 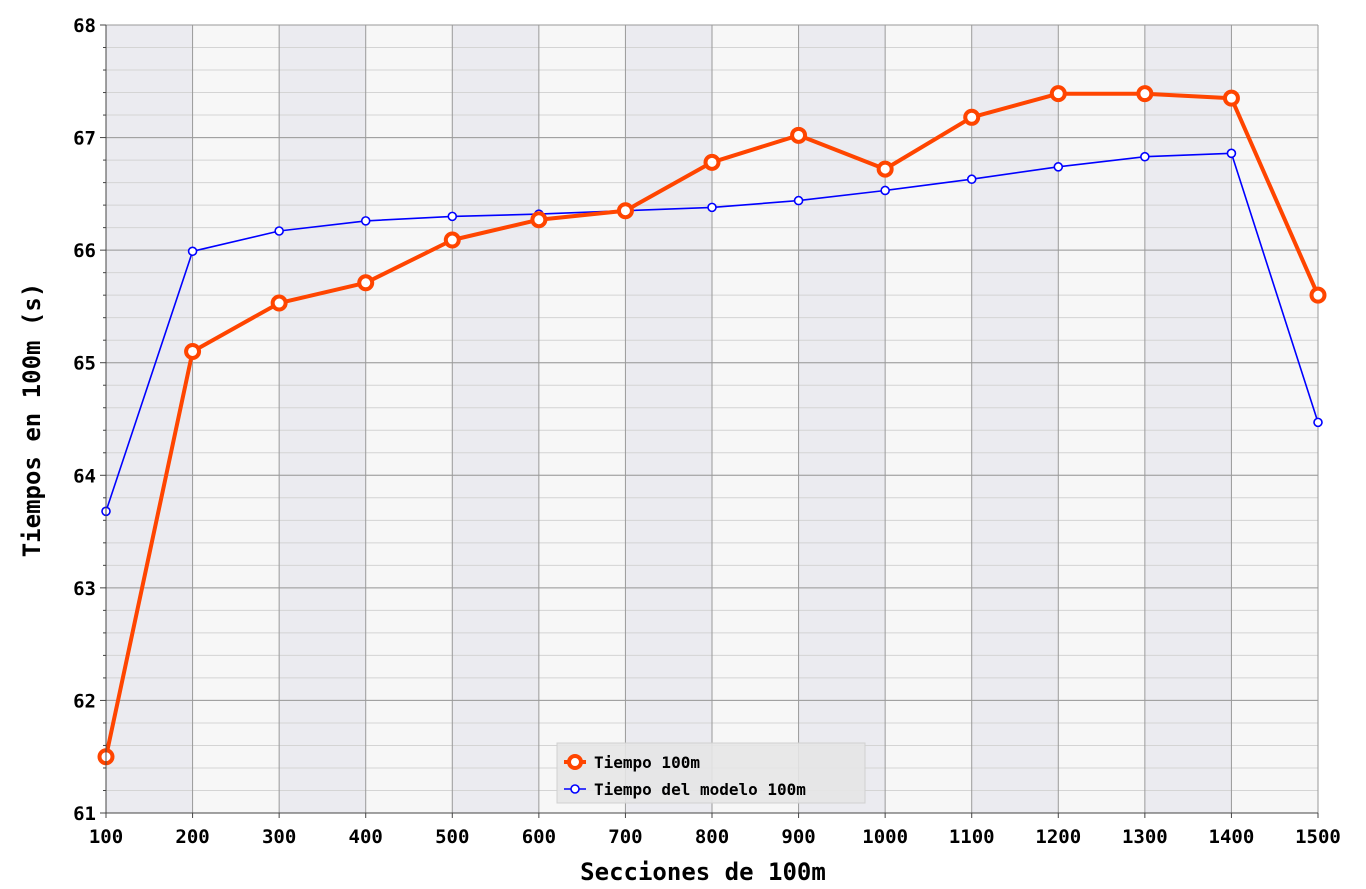 I want to click on legend-marker-tiempo-100m, so click(x=575, y=762).